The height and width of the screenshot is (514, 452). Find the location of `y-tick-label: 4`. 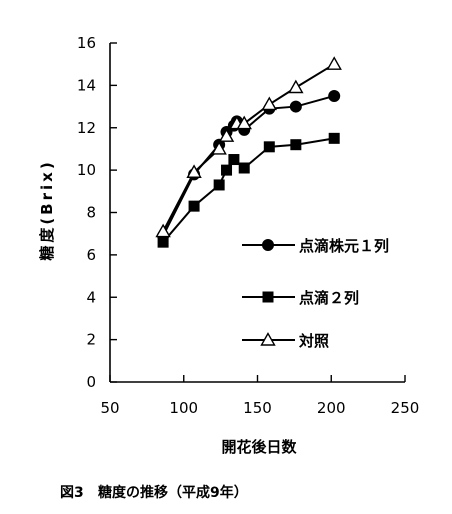

y-tick-label: 4 is located at coordinates (91, 297).